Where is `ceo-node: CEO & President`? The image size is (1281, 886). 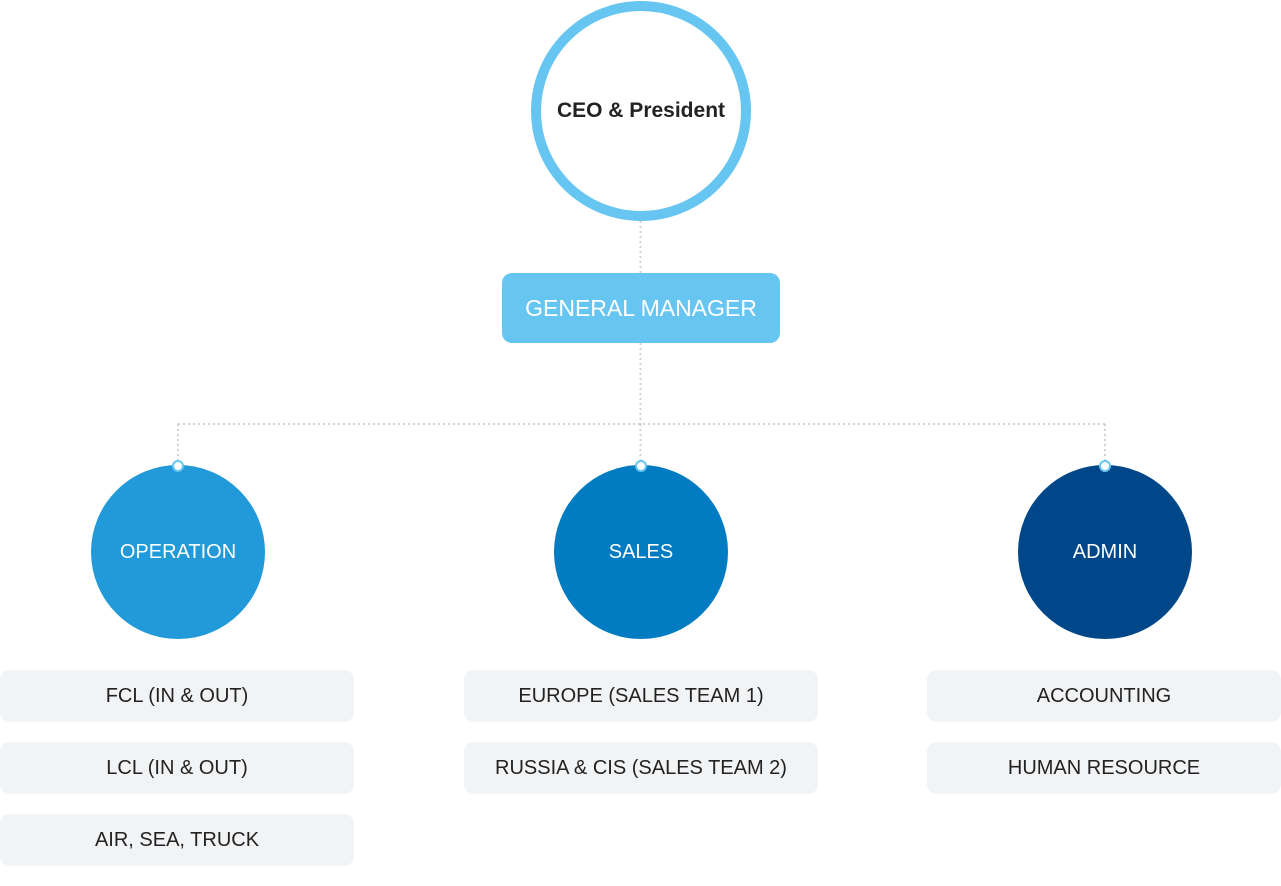
ceo-node: CEO & President is located at coordinates (641, 111).